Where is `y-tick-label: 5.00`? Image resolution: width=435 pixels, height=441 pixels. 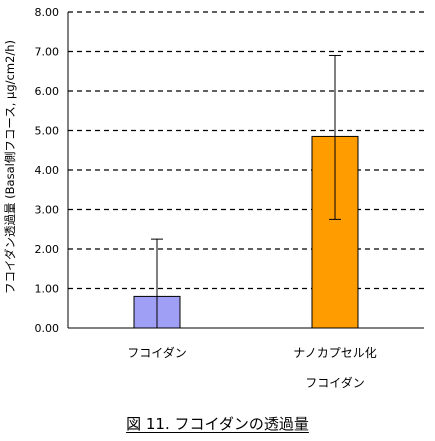
y-tick-label: 5.00 is located at coordinates (47, 131).